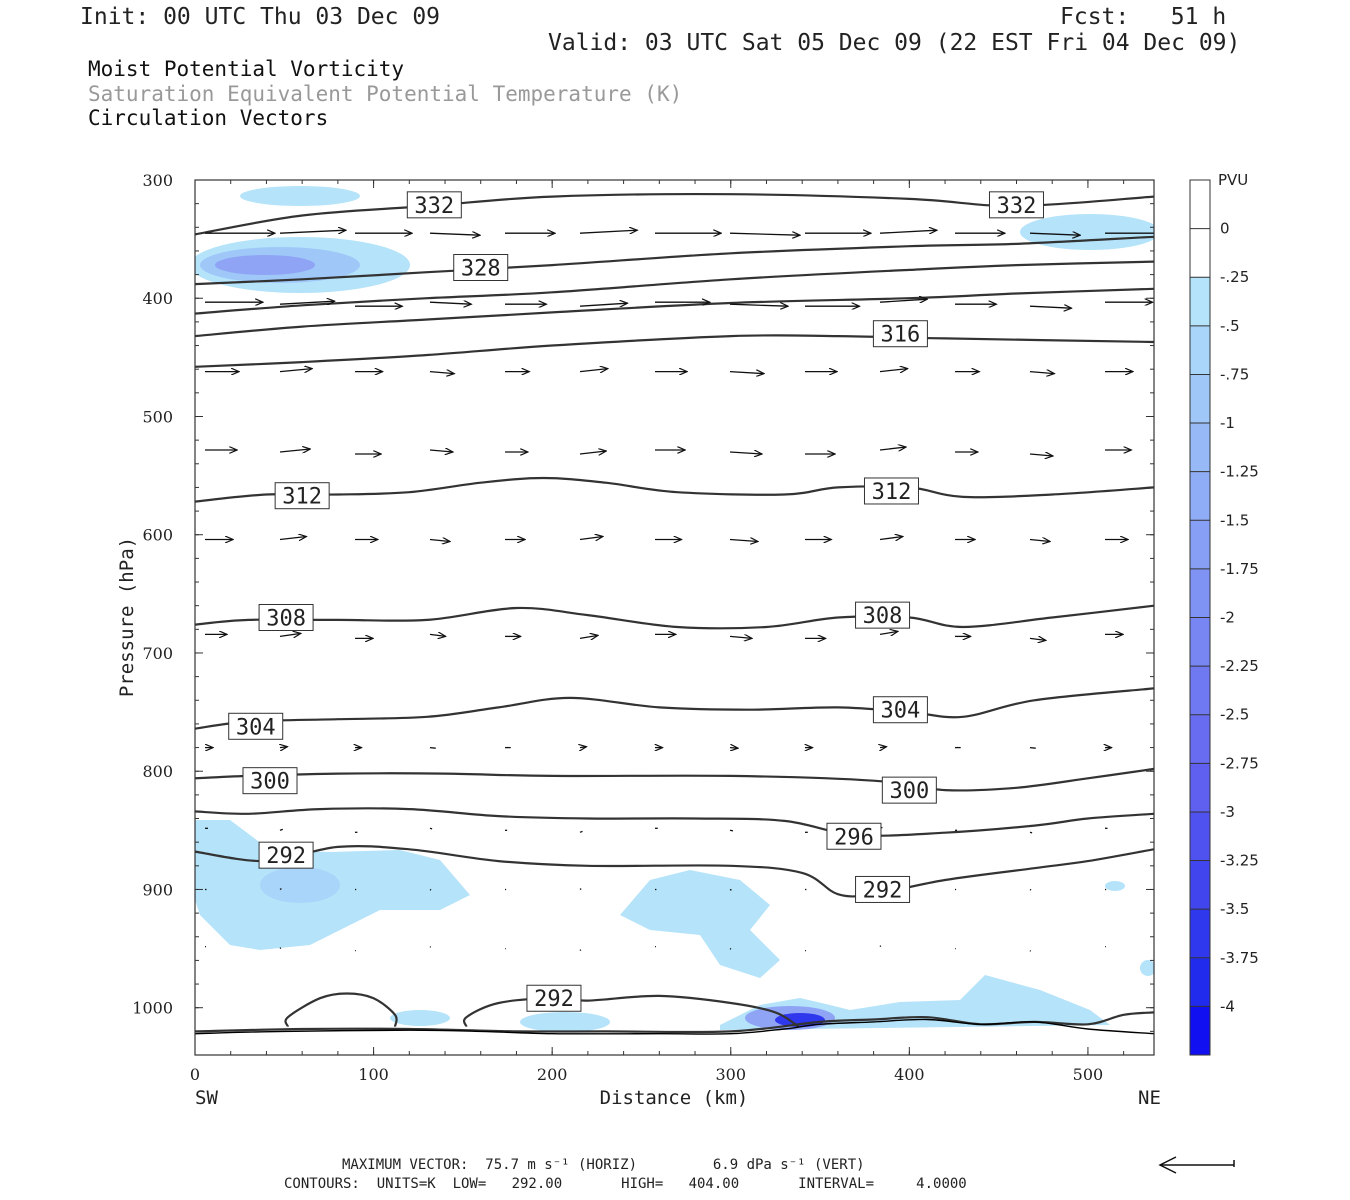  What do you see at coordinates (208, 118) in the screenshot?
I see `title-vectors: Circulation Vectors` at bounding box center [208, 118].